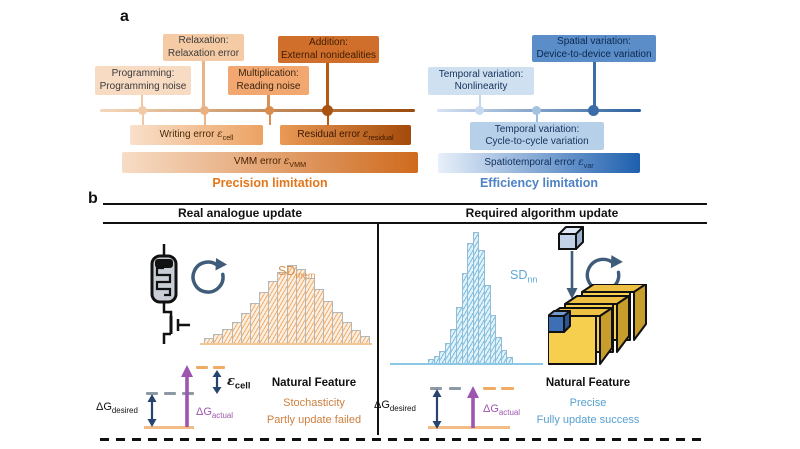 The width and height of the screenshot is (800, 449). What do you see at coordinates (257, 110) in the screenshot?
I see `timeline-precision` at bounding box center [257, 110].